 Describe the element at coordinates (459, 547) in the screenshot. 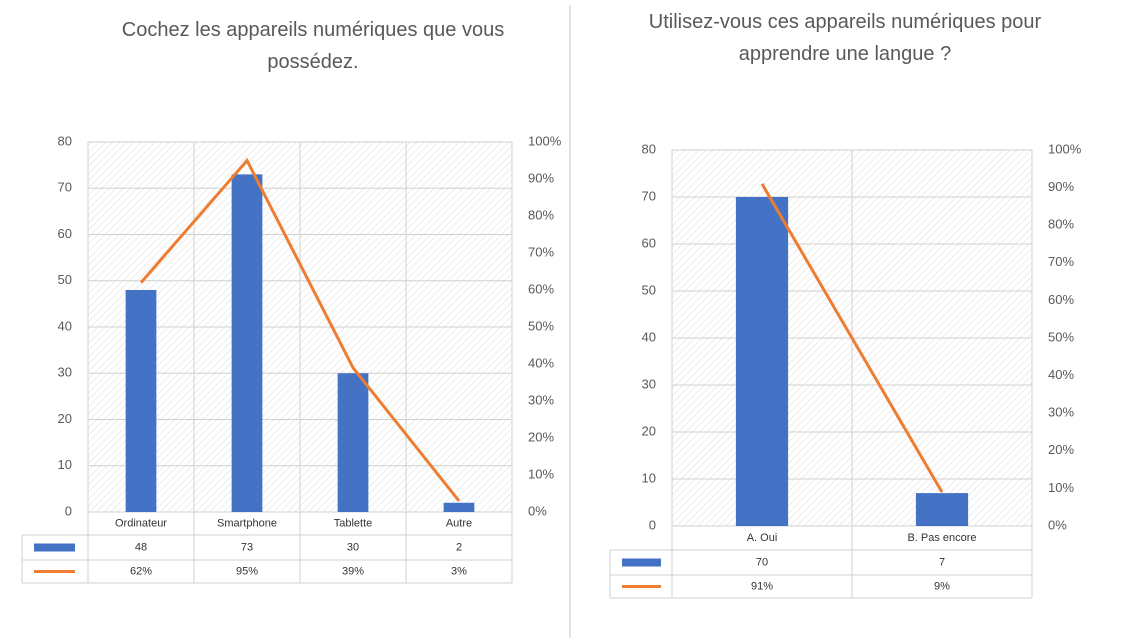

I see `data-table-value: 2` at that location.